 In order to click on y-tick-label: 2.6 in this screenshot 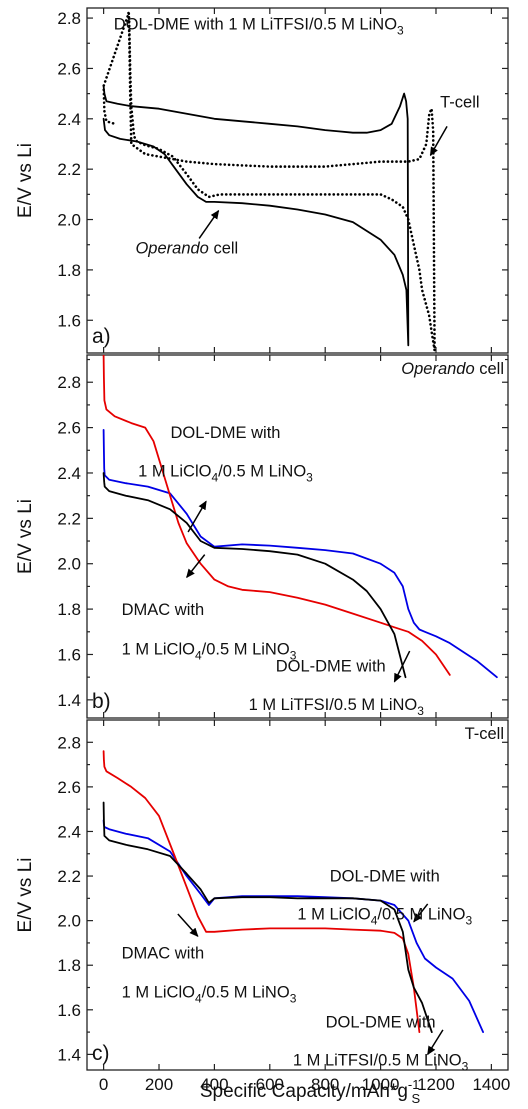, I will do `click(69, 428)`.